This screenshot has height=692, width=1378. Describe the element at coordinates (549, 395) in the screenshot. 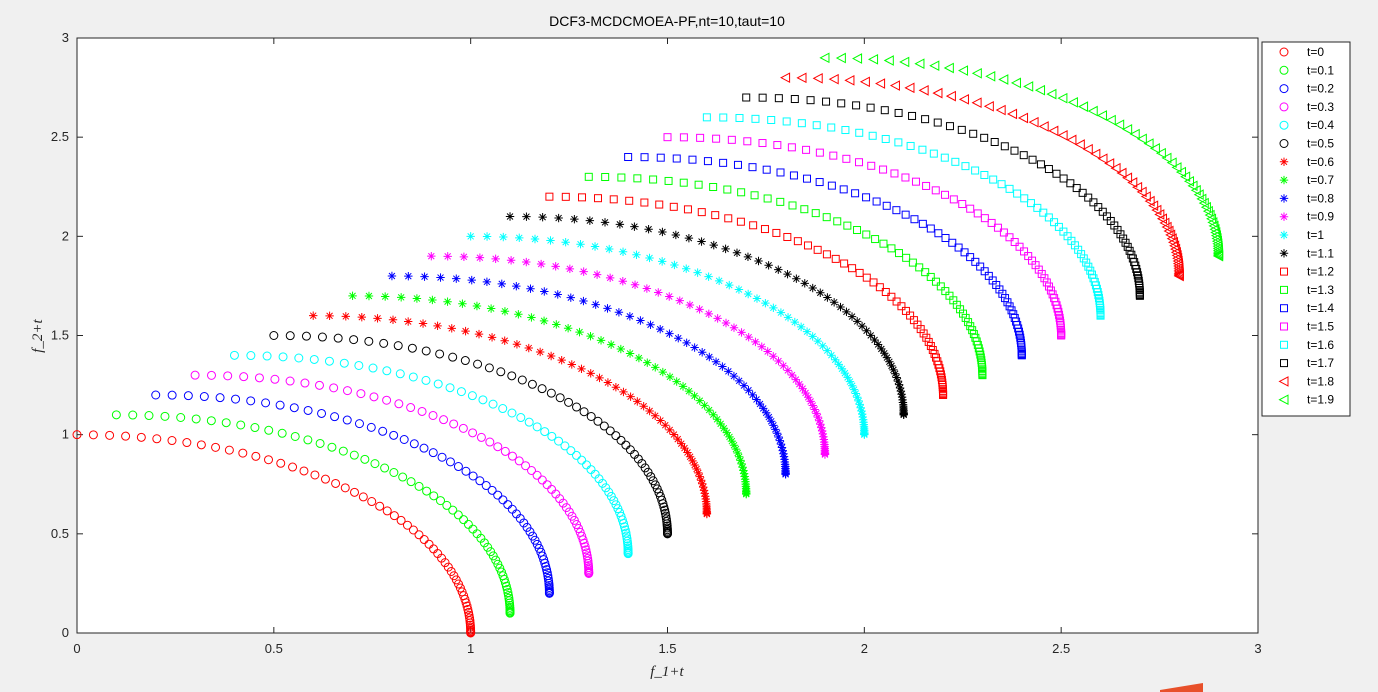

I see `series-t=0.7` at that location.